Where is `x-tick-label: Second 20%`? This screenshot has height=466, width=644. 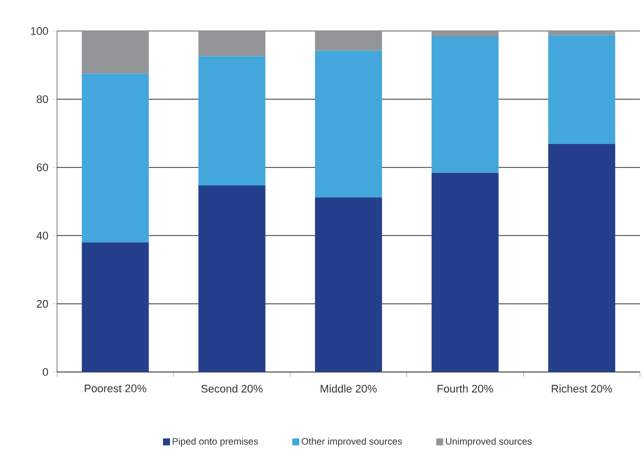
x-tick-label: Second 20% is located at coordinates (232, 388).